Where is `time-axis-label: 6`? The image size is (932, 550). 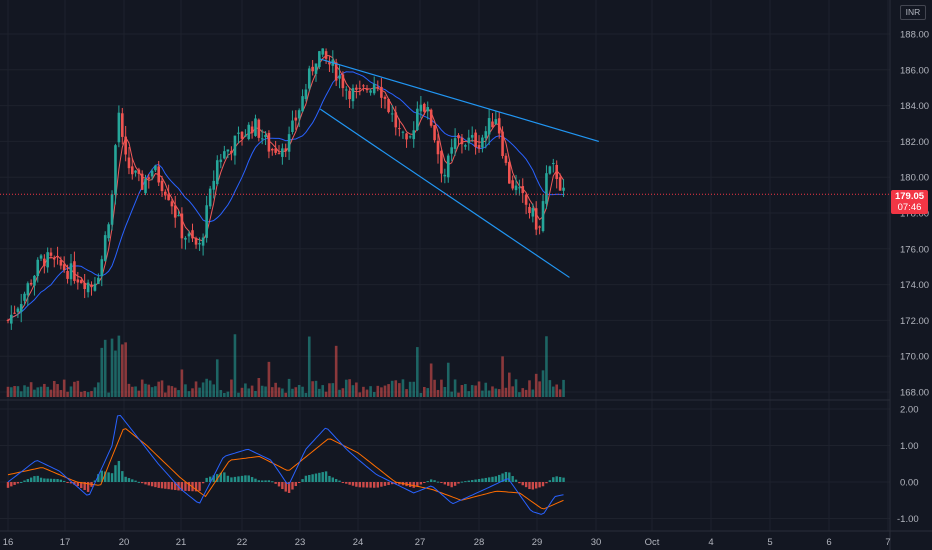 time-axis-label: 6 is located at coordinates (828, 542).